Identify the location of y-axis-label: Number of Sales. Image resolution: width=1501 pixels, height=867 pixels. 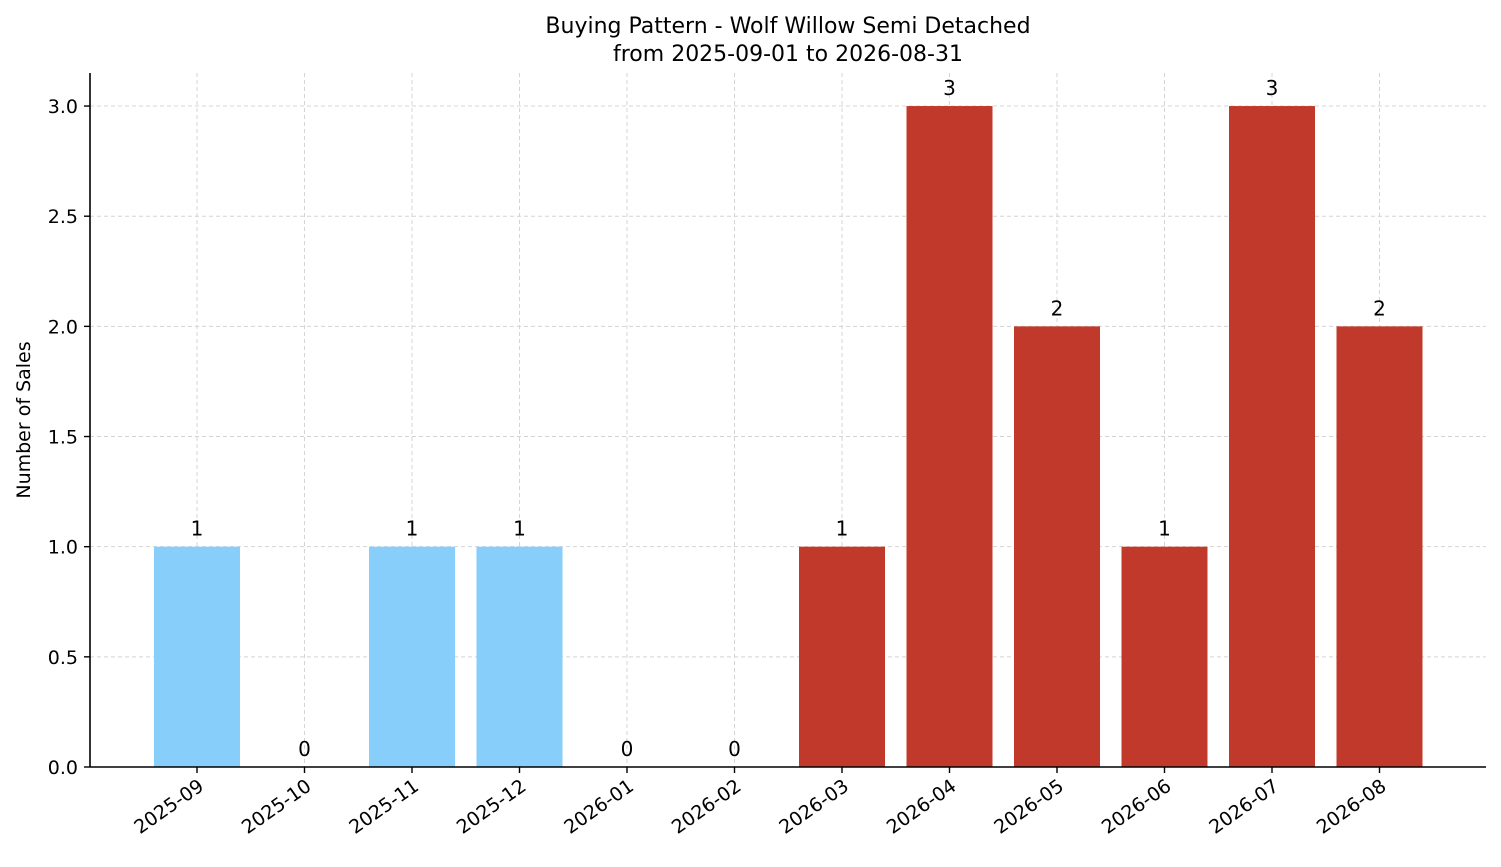
(24, 419).